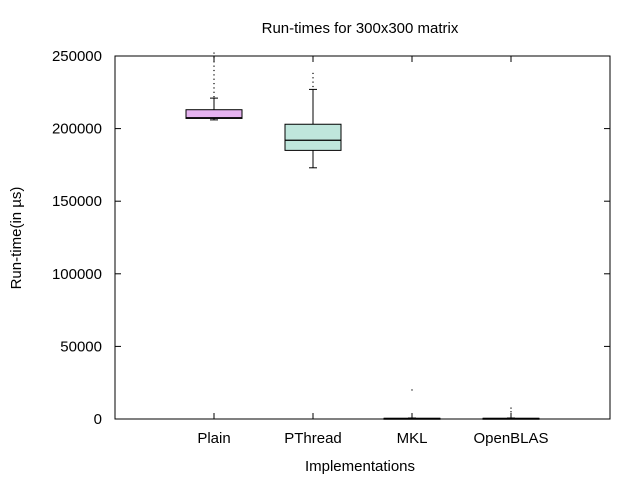 This screenshot has width=640, height=485. Describe the element at coordinates (77, 201) in the screenshot. I see `y-tick-label: 150000` at that location.